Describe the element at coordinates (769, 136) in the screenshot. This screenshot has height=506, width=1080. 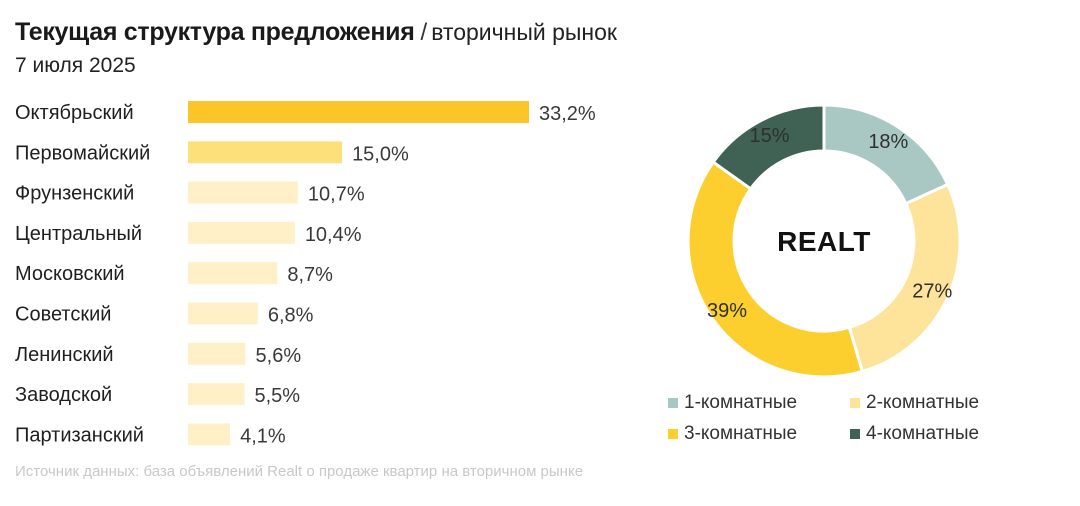
I see `slice-label: 15%` at that location.